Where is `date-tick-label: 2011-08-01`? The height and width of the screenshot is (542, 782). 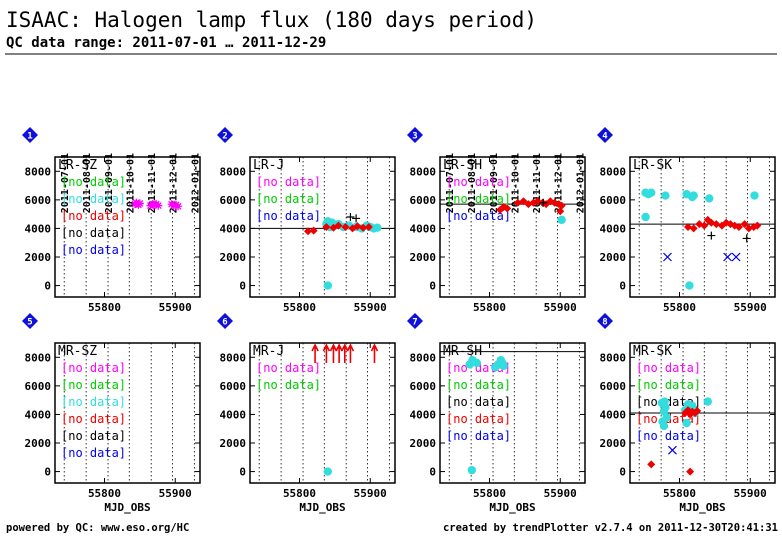
date-tick-label: 2011-08-01 is located at coordinates (87, 183).